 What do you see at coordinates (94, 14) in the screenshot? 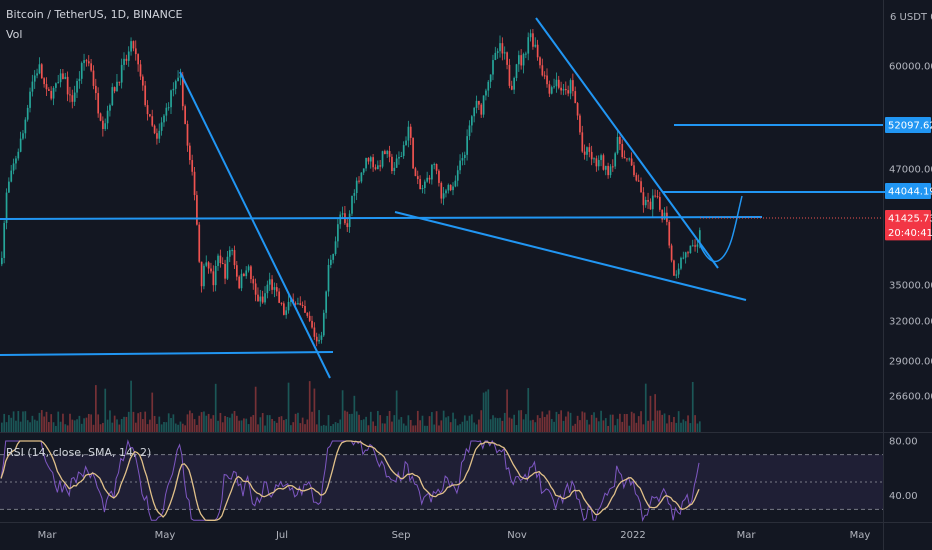
I see `symbol-title: Bitcoin / TetherUS, 1D, BINANCE` at bounding box center [94, 14].